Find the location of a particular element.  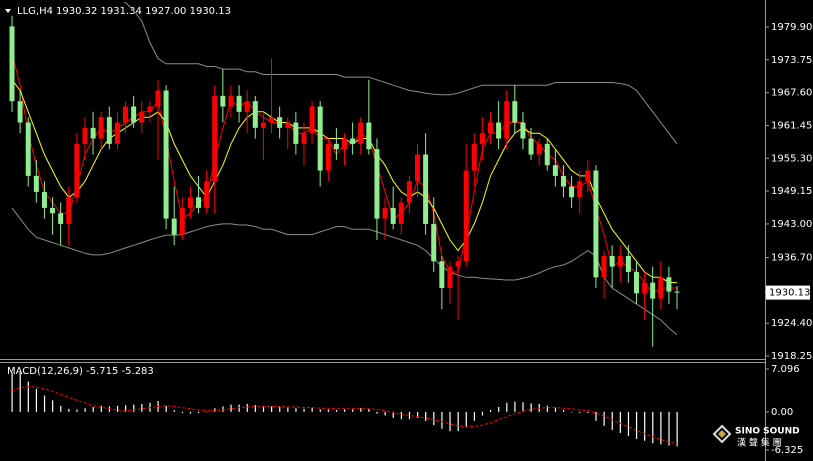

logo-icon is located at coordinates (722, 434).